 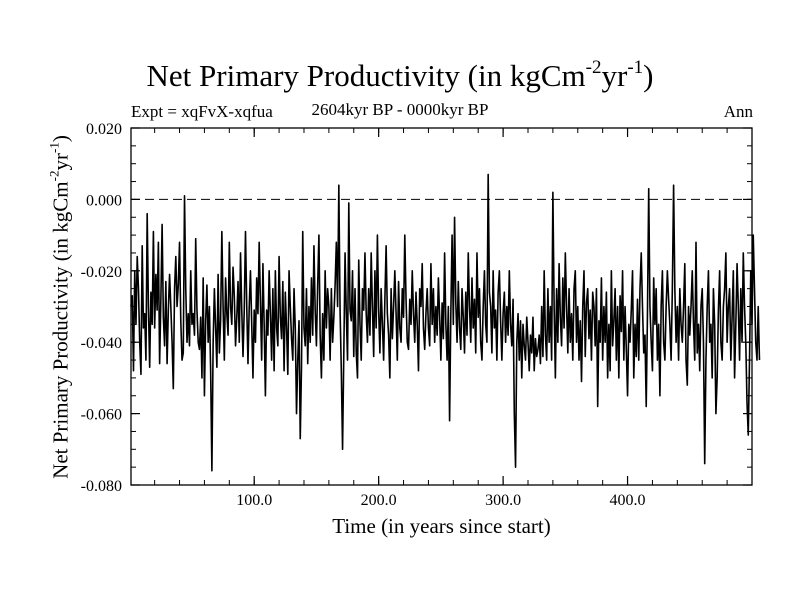 I want to click on y-tick-label: 0.000, so click(x=104, y=200).